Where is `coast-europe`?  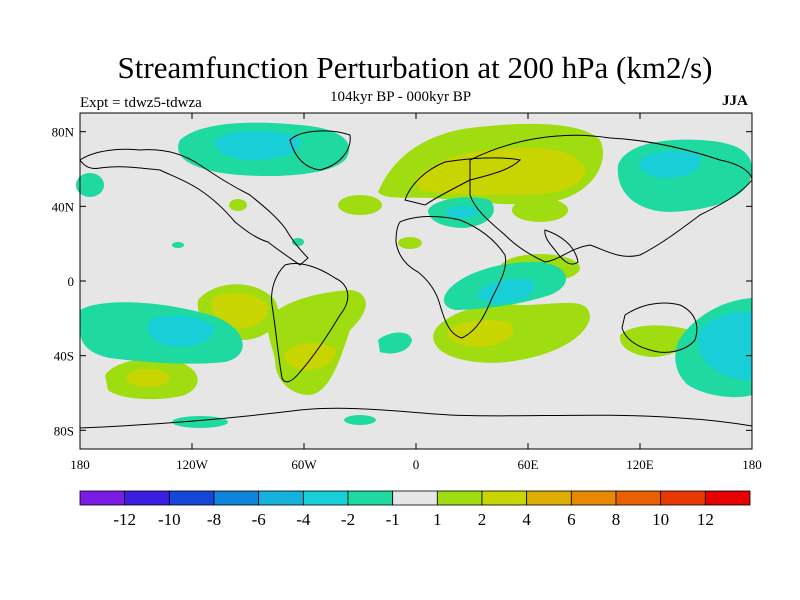
coast-europe is located at coordinates (463, 181).